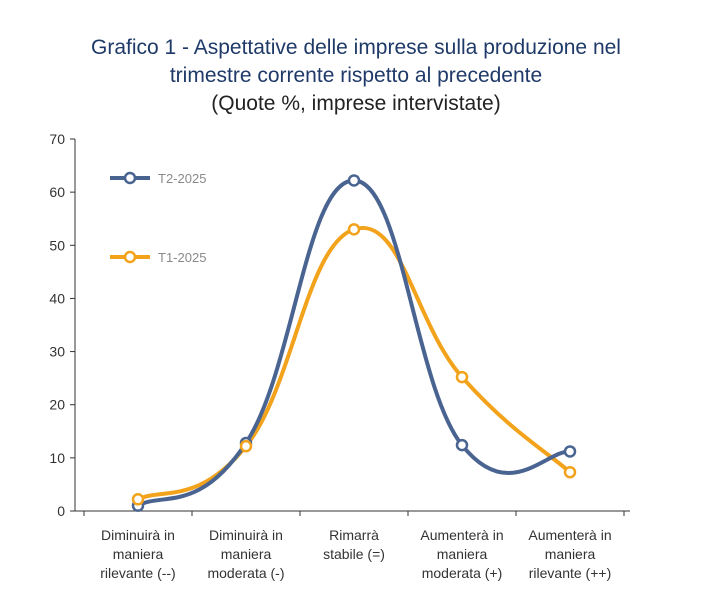  Describe the element at coordinates (61, 511) in the screenshot. I see `y-tick-label: 0` at that location.